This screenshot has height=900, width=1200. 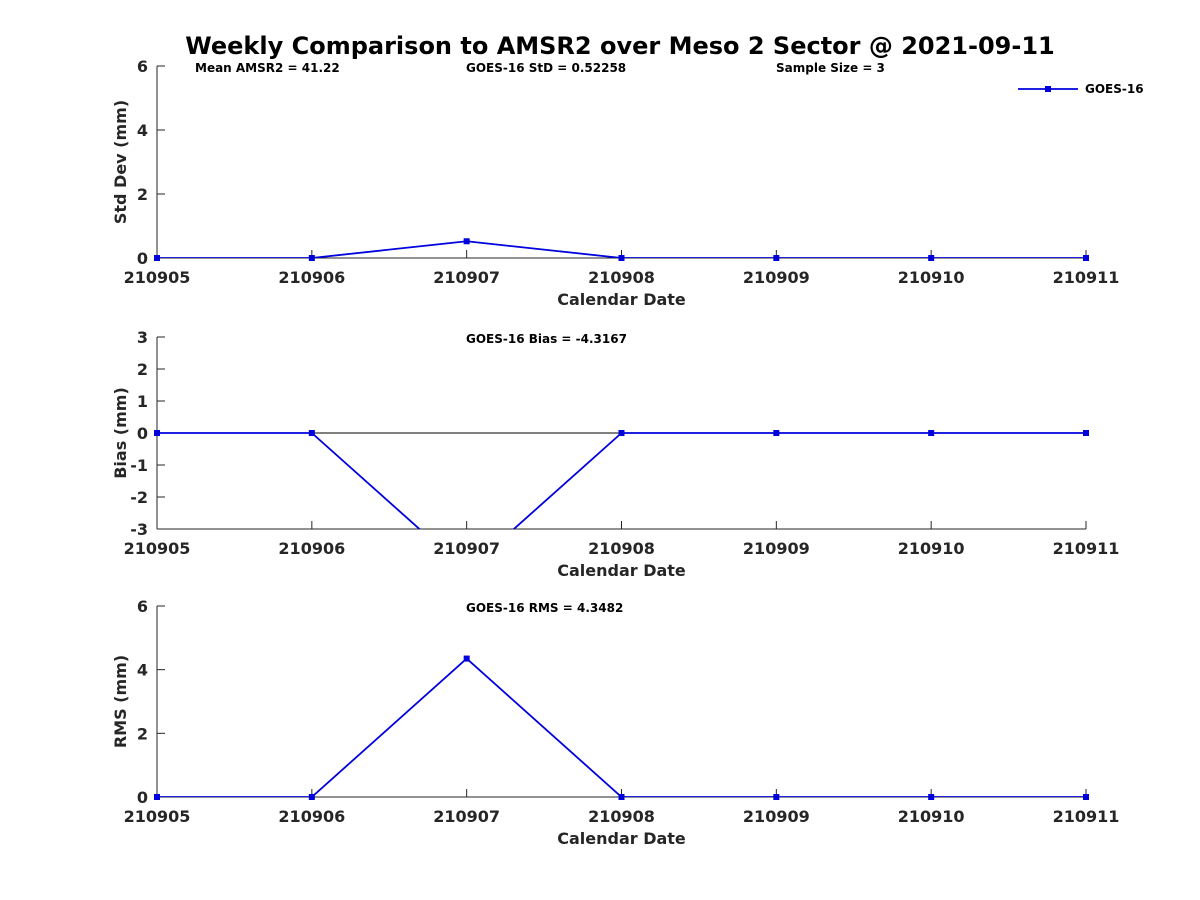 What do you see at coordinates (776, 548) in the screenshot?
I see `bias-x-tick-label: 210909` at bounding box center [776, 548].